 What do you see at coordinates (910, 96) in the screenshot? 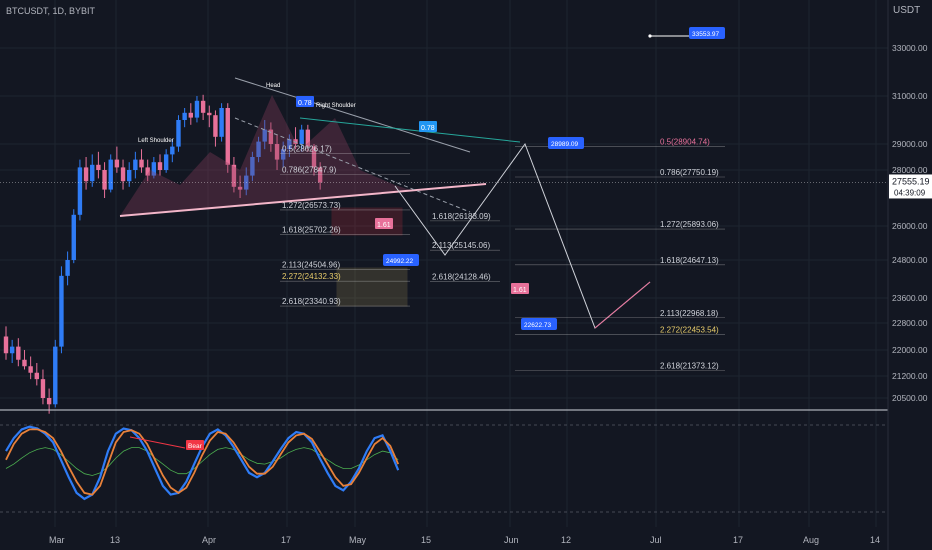
I see `price-tick-1: 31000.00` at bounding box center [910, 96].